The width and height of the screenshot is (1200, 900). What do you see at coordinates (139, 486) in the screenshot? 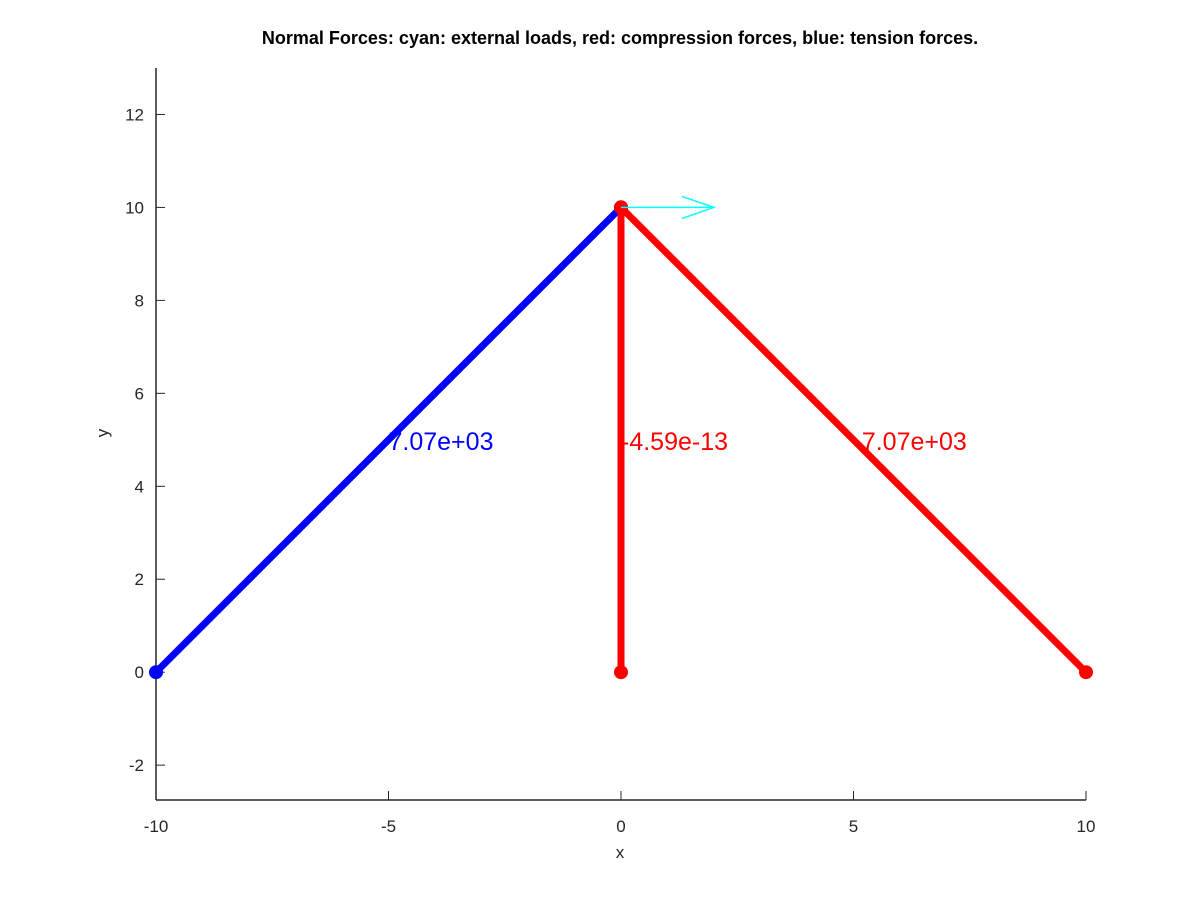
I see `y-tick-label: 4` at bounding box center [139, 486].